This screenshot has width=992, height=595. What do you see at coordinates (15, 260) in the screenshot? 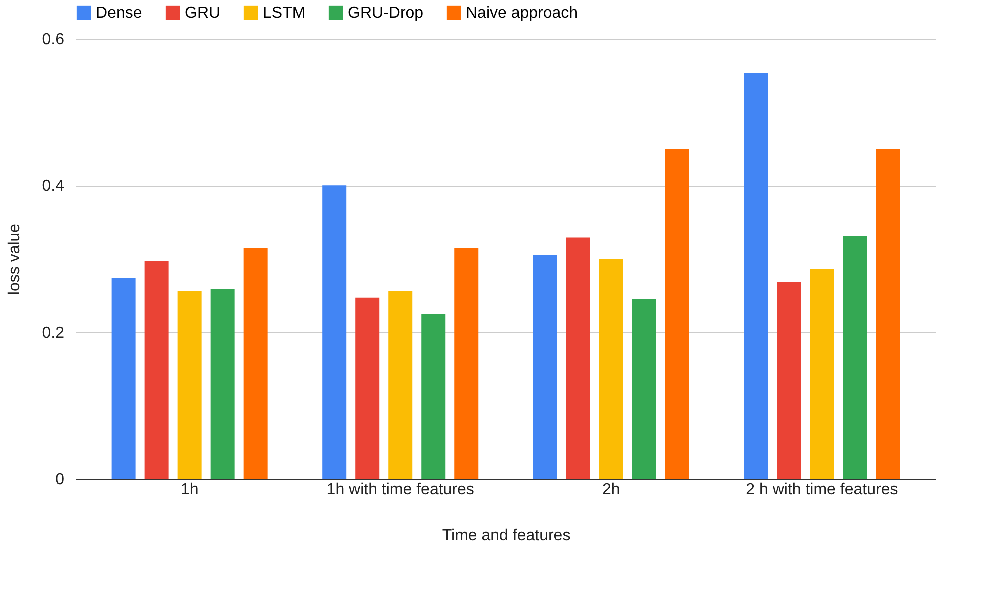
I see `y-axis-title: loss value` at bounding box center [15, 260].